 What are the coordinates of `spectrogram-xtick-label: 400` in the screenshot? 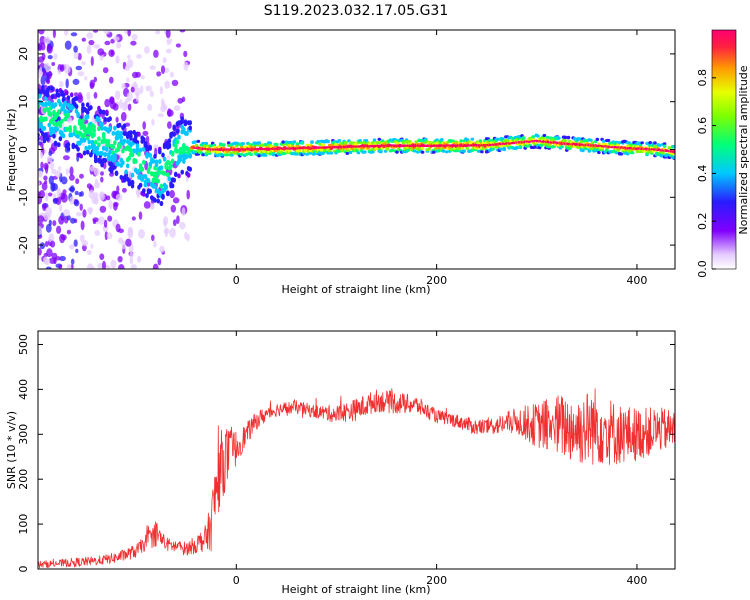 It's located at (636, 280).